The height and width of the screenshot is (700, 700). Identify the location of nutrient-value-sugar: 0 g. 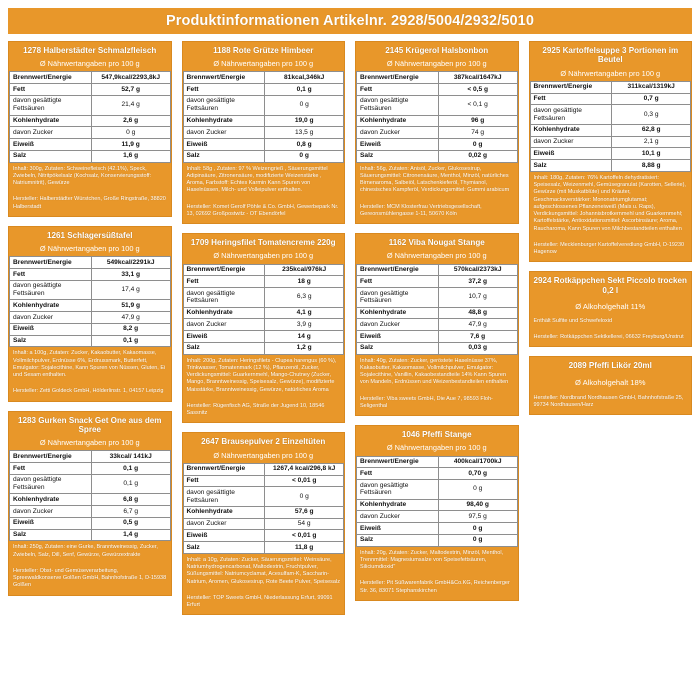
(130, 133).